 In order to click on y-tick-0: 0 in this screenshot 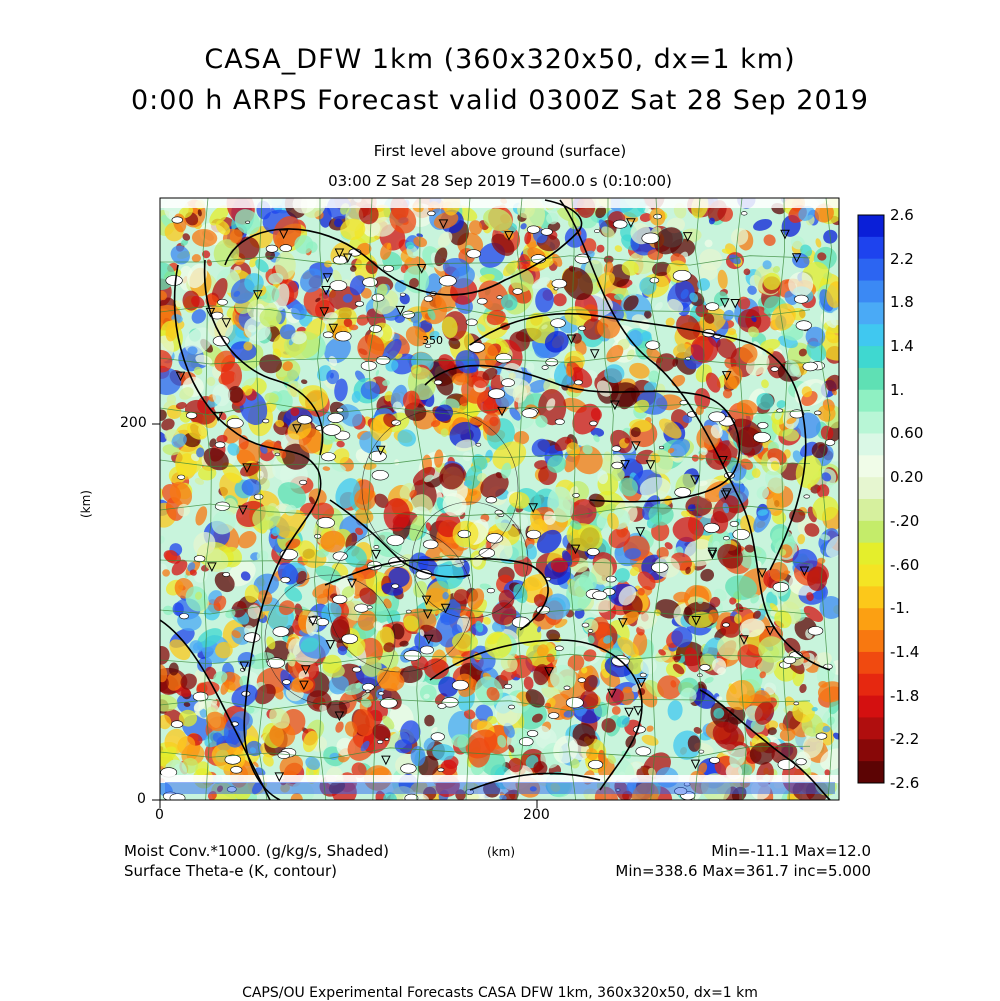, I will do `click(141, 799)`.